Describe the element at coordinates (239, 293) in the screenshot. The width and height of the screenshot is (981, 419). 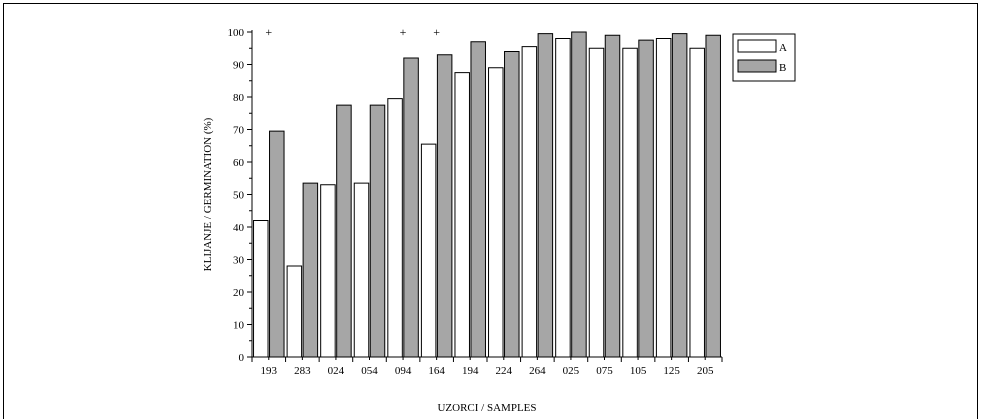
I see `y-tick-label: 20` at that location.